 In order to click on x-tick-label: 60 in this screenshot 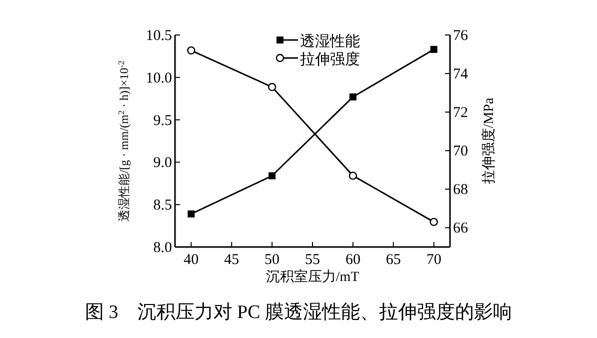, I will do `click(352, 260)`.